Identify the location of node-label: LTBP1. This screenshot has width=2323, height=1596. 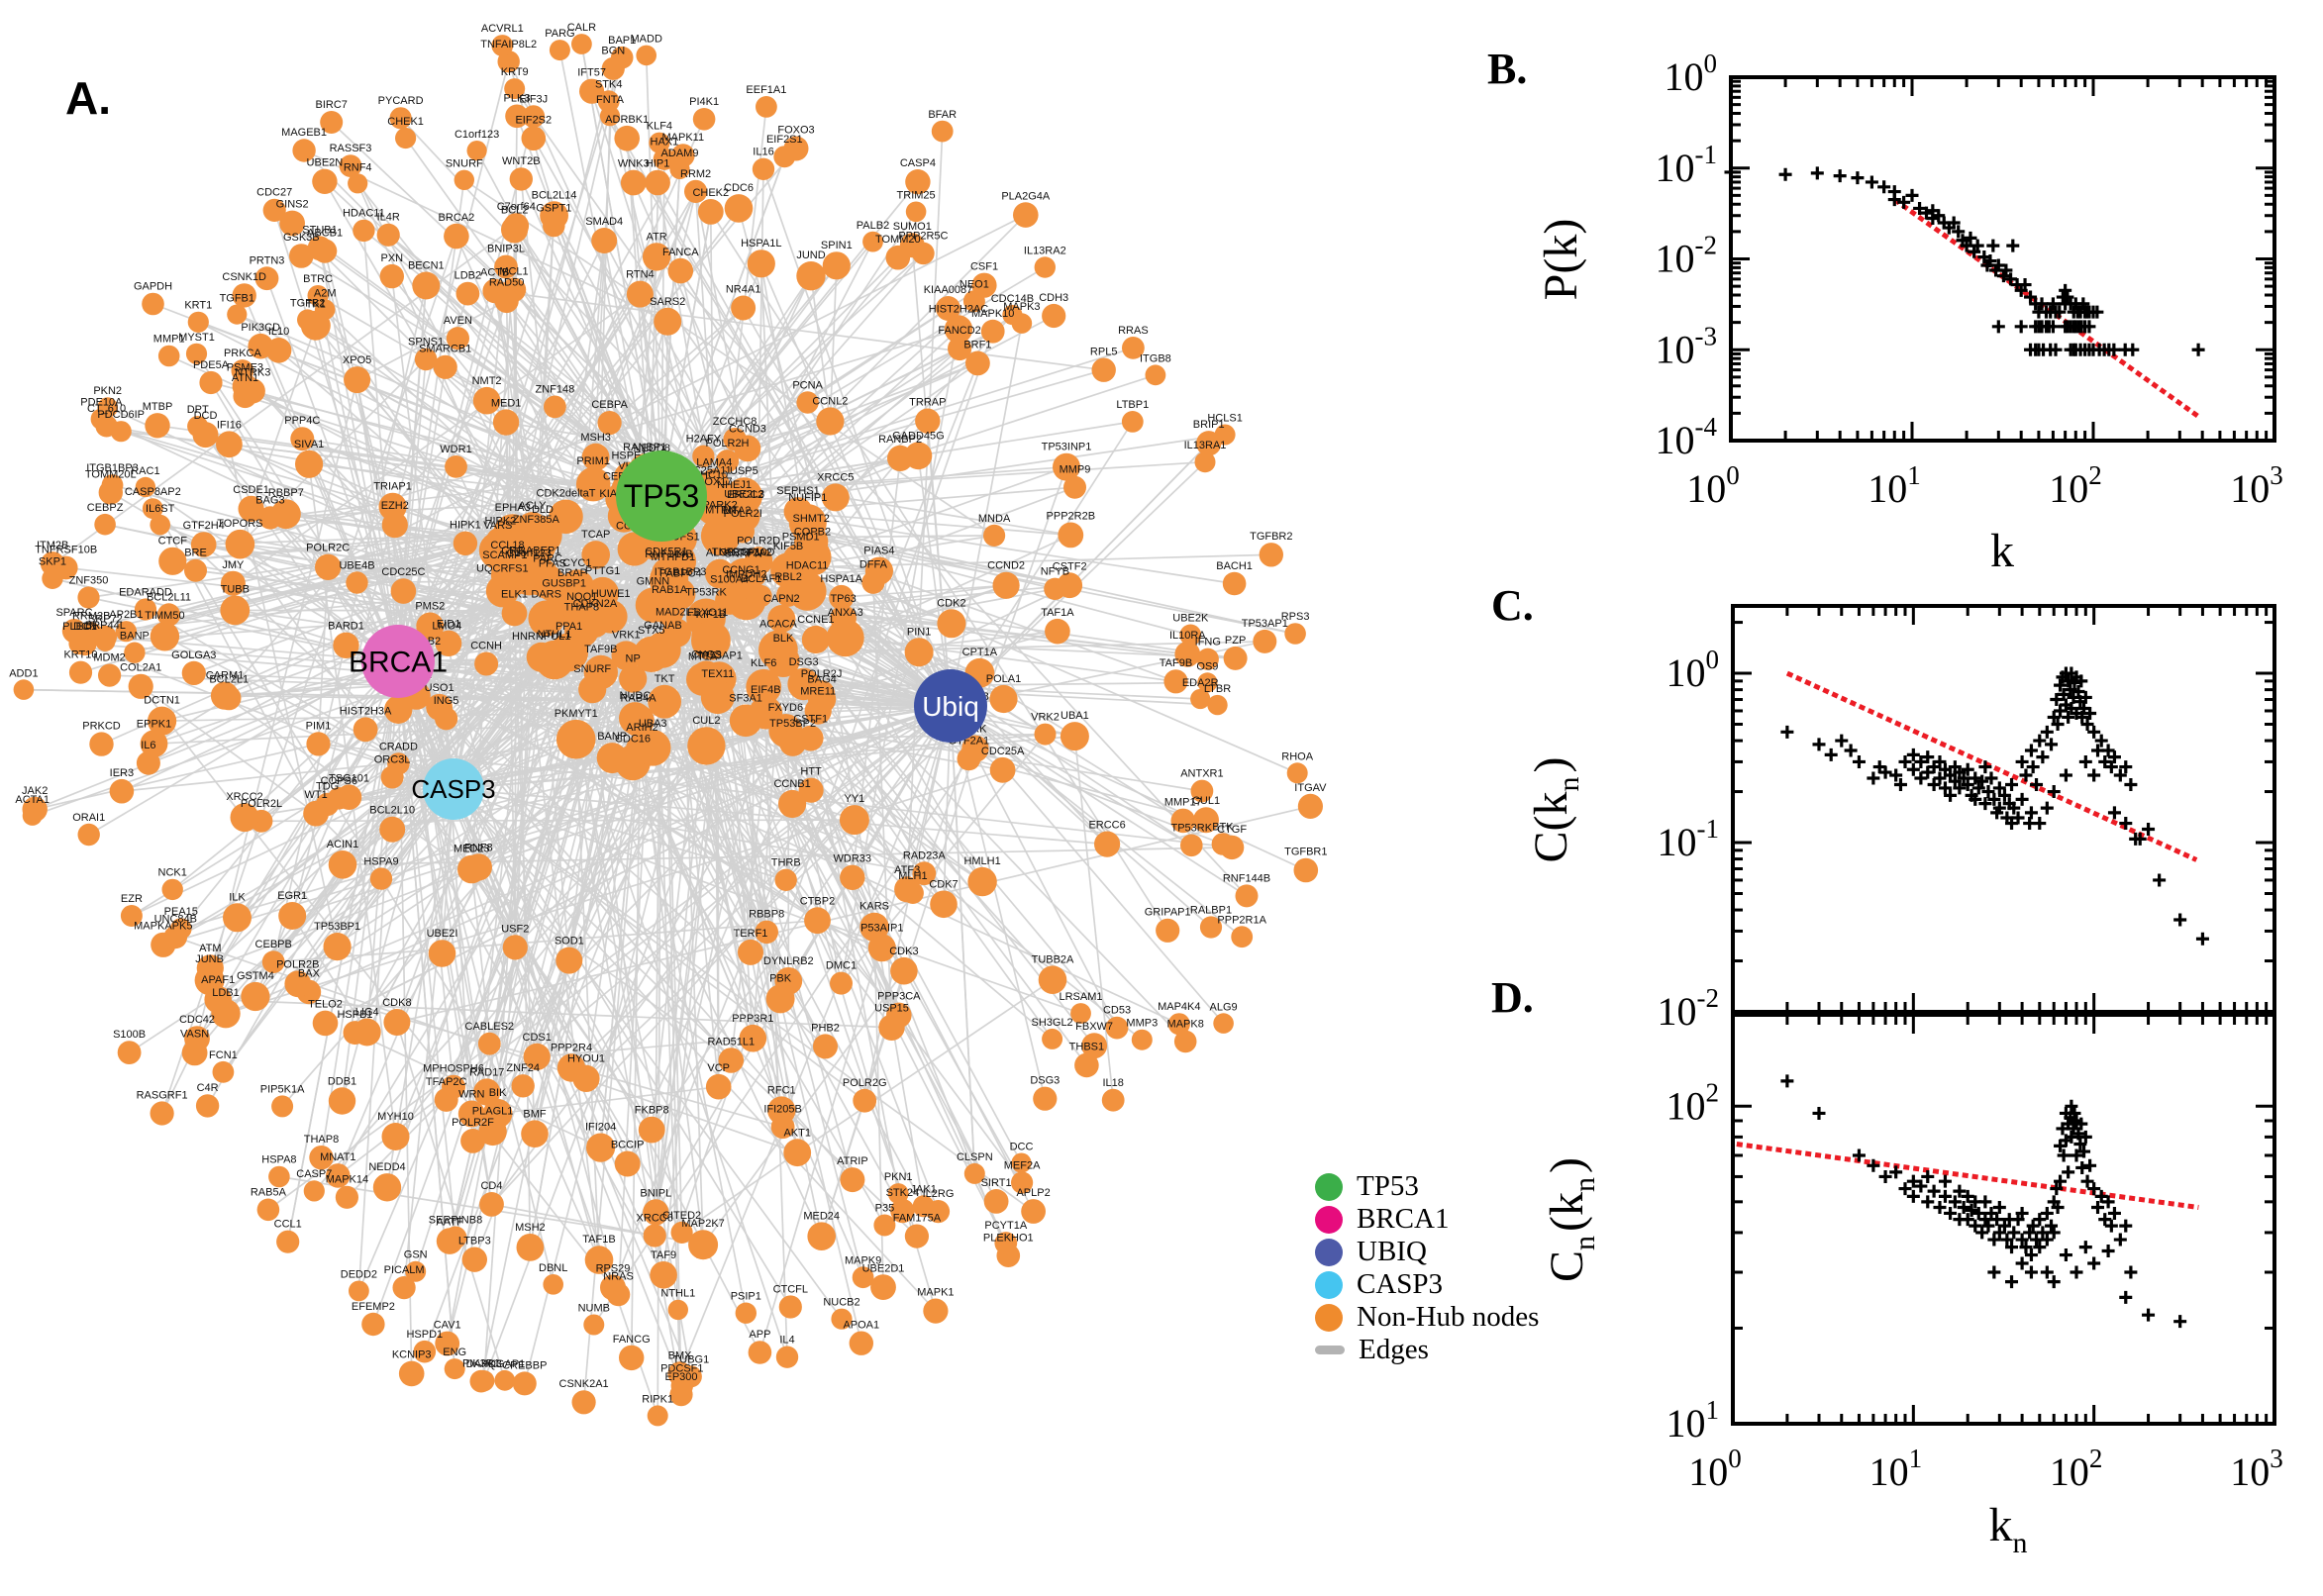
(1133, 405).